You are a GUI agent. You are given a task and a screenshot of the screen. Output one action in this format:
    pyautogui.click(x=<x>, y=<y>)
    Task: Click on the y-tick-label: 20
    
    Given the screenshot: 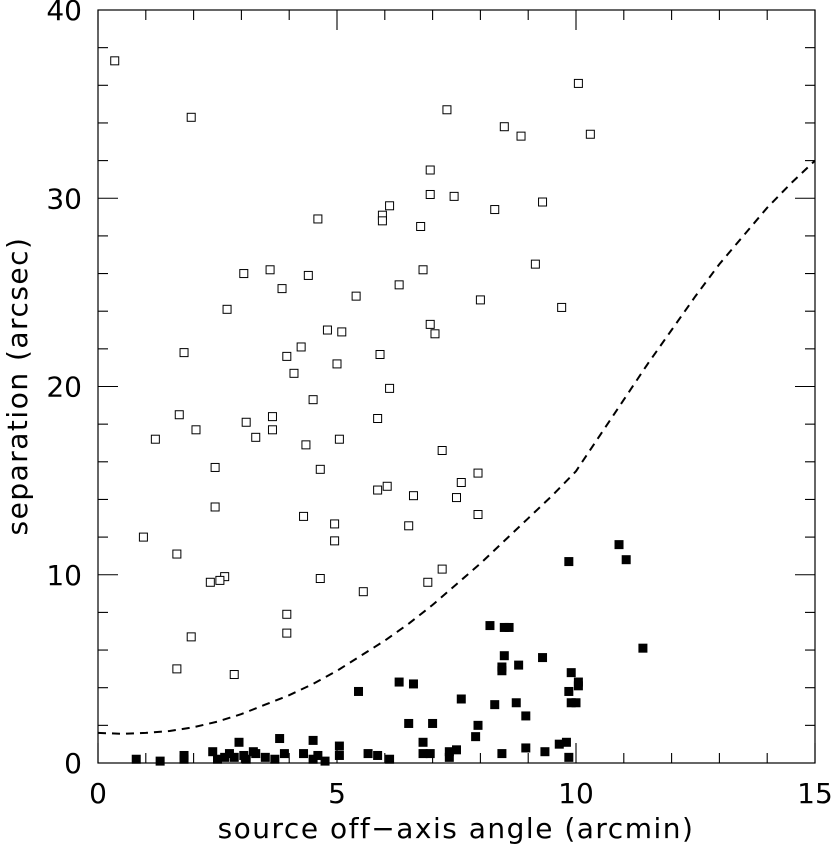 What is the action you would take?
    pyautogui.click(x=64, y=387)
    